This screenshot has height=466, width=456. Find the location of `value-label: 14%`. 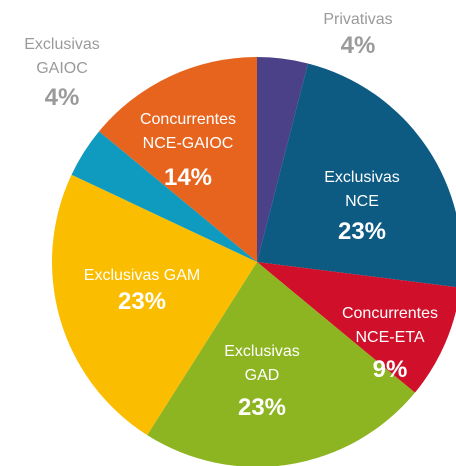

value-label: 14% is located at coordinates (188, 177).